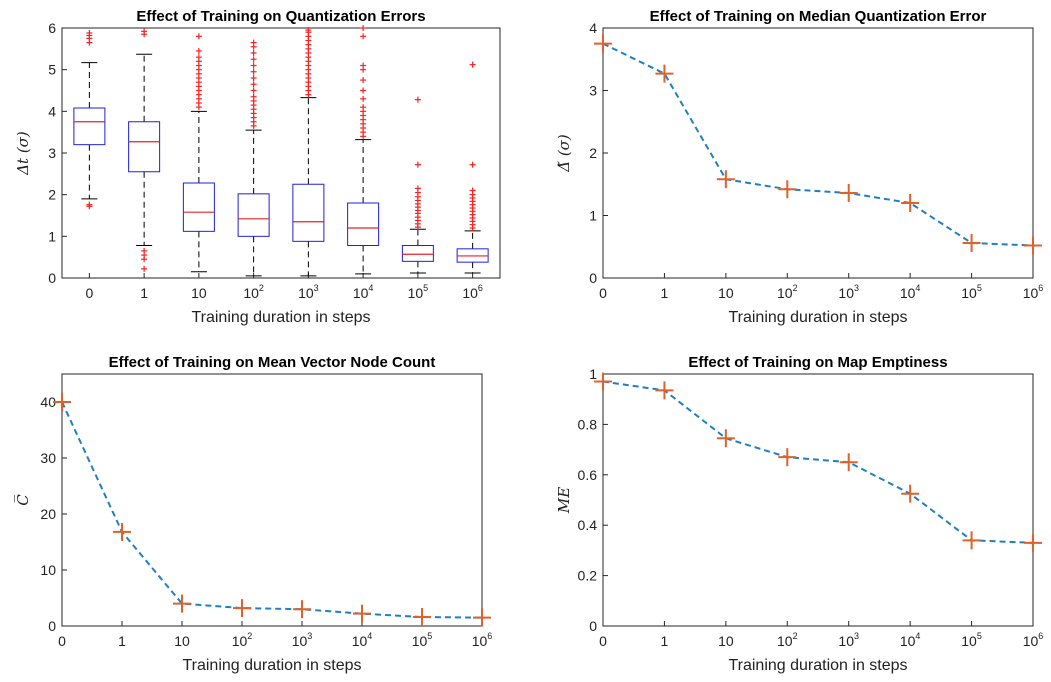 The height and width of the screenshot is (682, 1051). What do you see at coordinates (564, 153) in the screenshot?
I see `y-axis-label: Δ̃ (σ)` at bounding box center [564, 153].